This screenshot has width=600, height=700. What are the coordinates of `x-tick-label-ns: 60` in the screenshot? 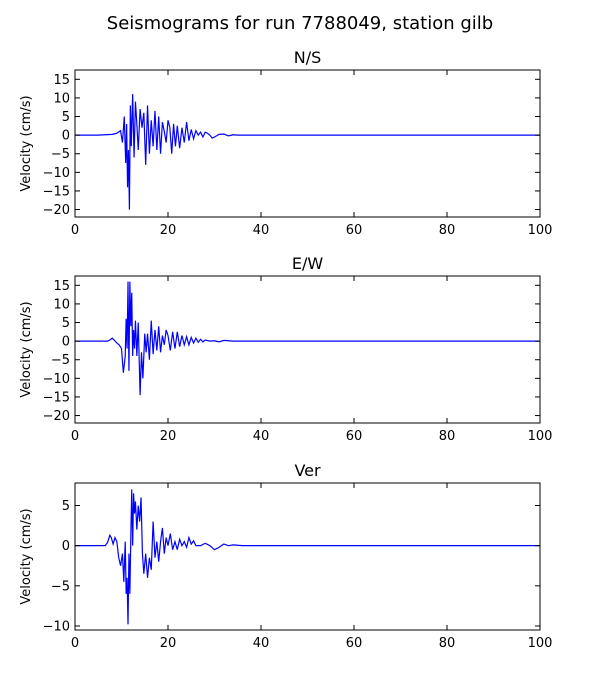 It's located at (354, 230).